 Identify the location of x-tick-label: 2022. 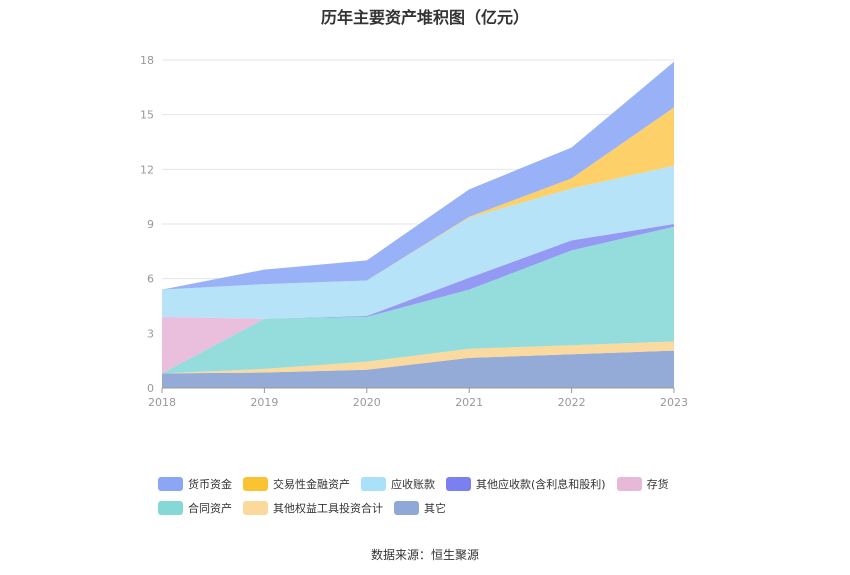
(572, 402).